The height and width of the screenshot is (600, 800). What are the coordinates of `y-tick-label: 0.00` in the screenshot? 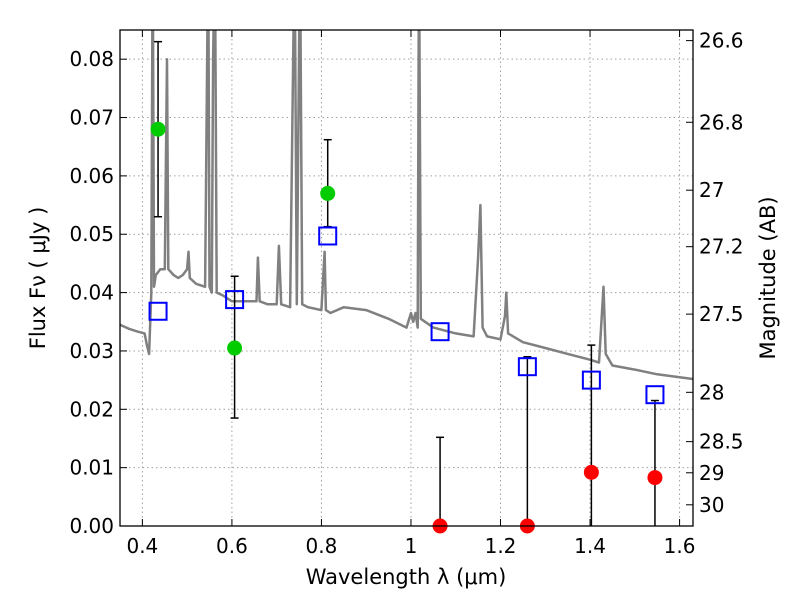 It's located at (91, 526).